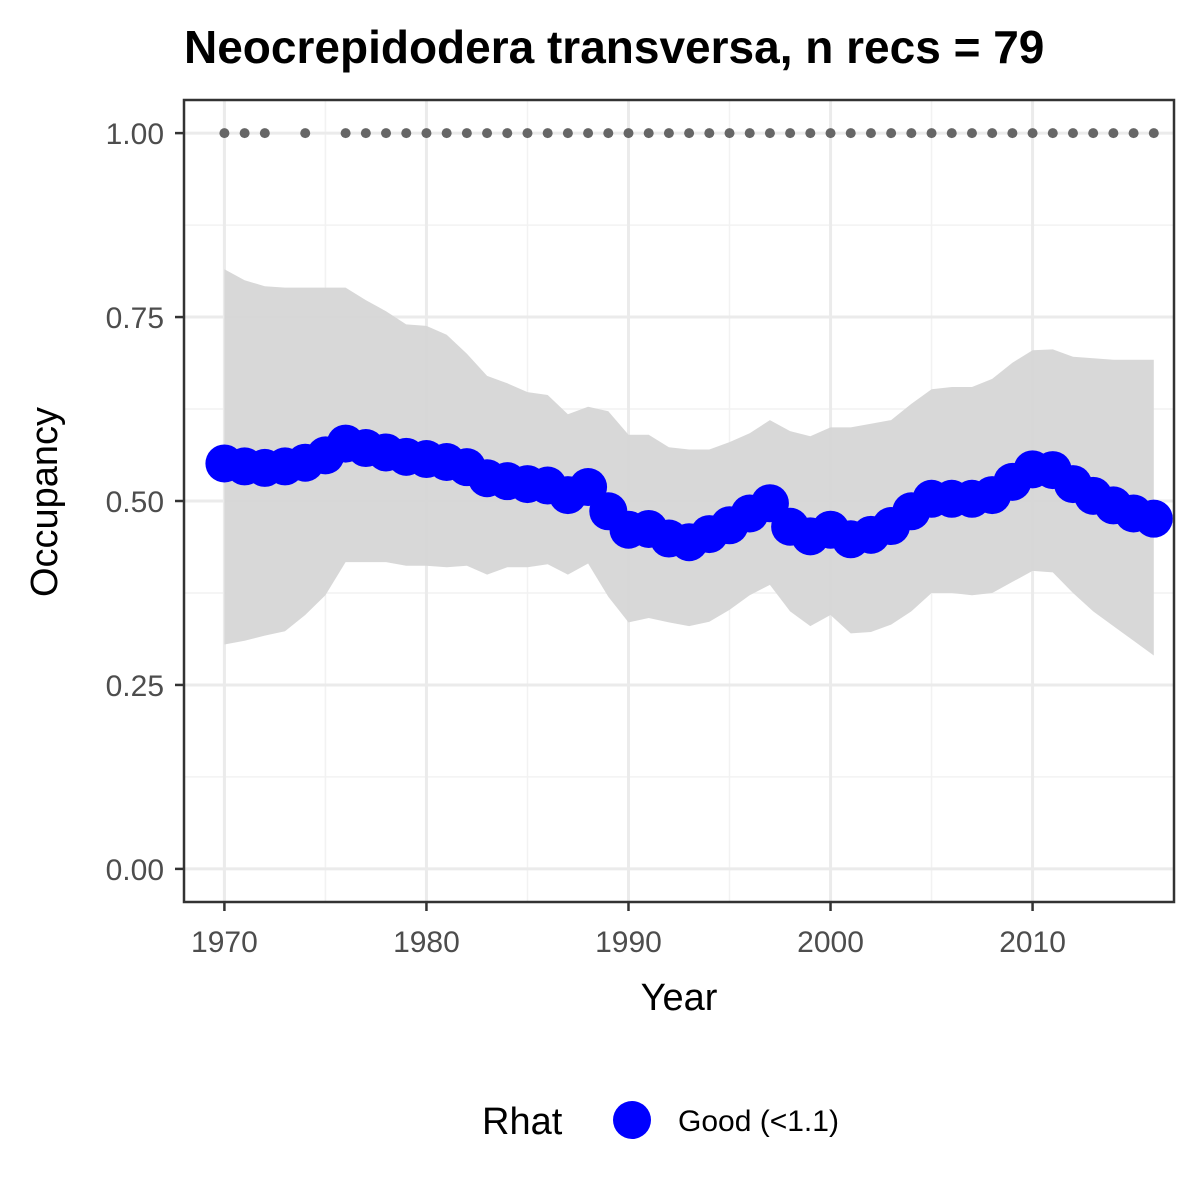  I want to click on y-tick-label: 0.75, so click(135, 318).